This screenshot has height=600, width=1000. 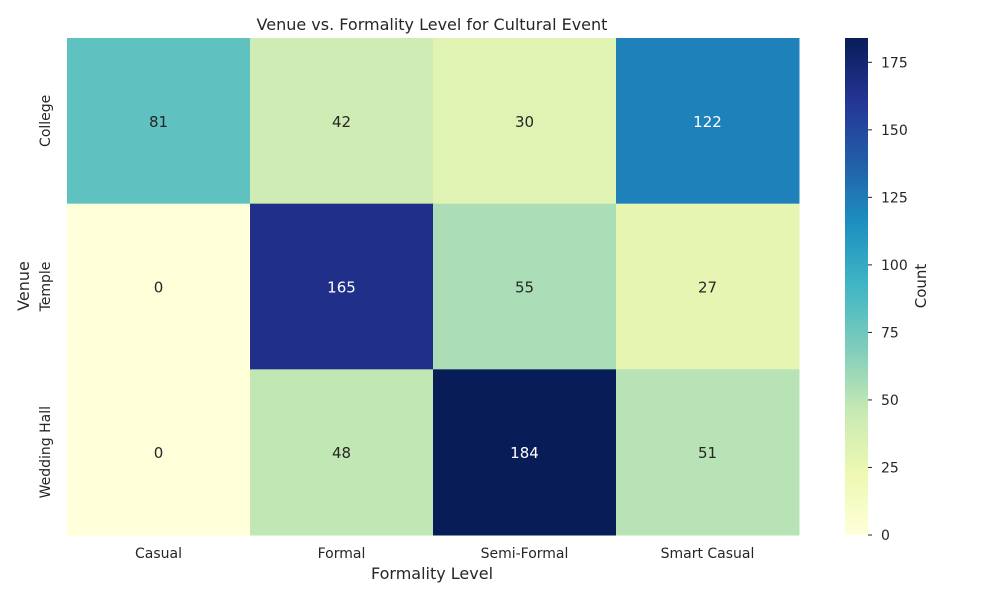 I want to click on cell-value-label: 122, so click(x=707, y=122).